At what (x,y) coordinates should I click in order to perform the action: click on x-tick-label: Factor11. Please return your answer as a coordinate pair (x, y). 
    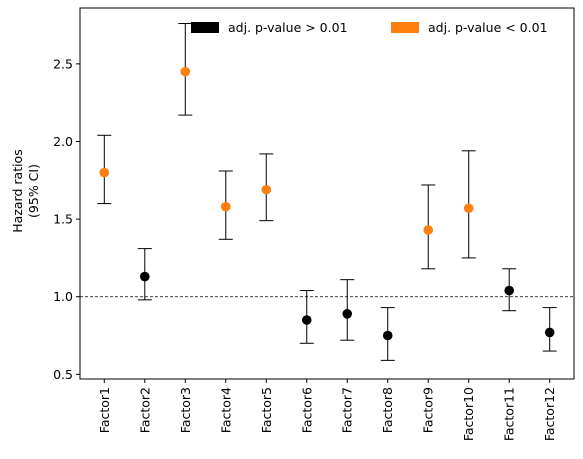
    Looking at the image, I should click on (509, 414).